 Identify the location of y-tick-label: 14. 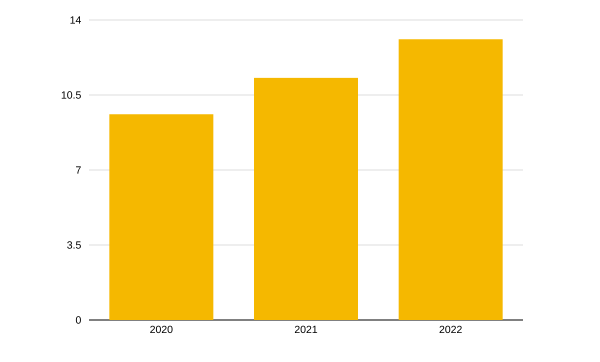
(75, 20).